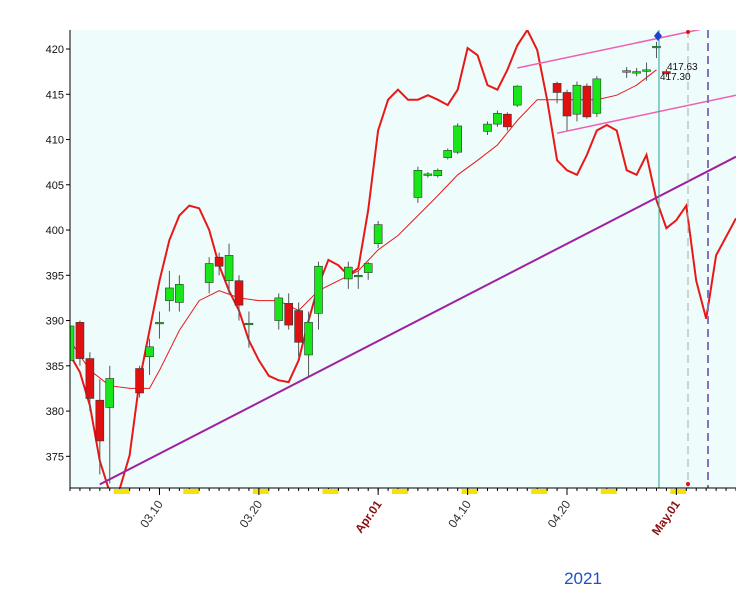 Image resolution: width=736 pixels, height=591 pixels. I want to click on x-tick-label: Apr.01, so click(368, 516).